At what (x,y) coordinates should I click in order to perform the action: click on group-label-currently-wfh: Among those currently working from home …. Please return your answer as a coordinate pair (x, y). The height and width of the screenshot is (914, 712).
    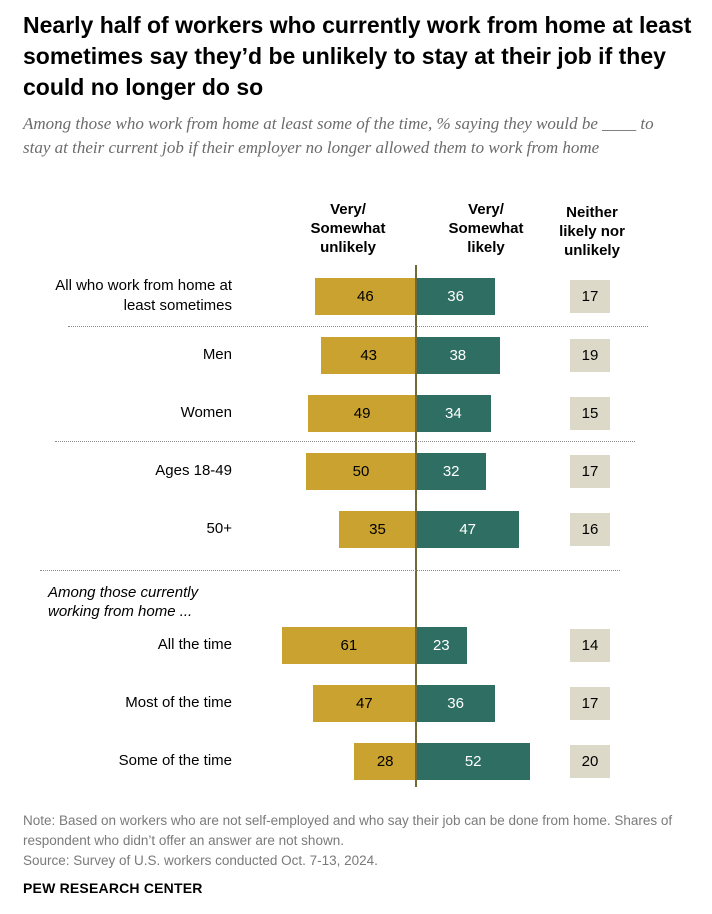
    Looking at the image, I should click on (143, 602).